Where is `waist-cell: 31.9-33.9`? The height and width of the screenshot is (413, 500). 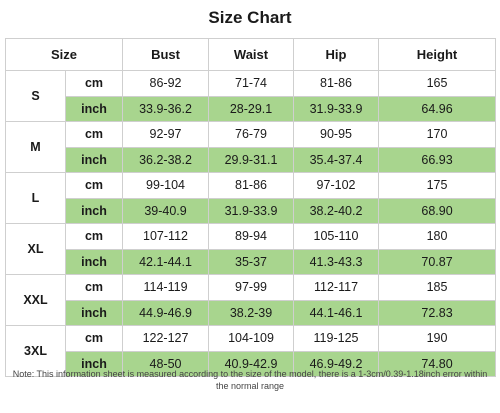
waist-cell: 31.9-33.9 is located at coordinates (251, 210).